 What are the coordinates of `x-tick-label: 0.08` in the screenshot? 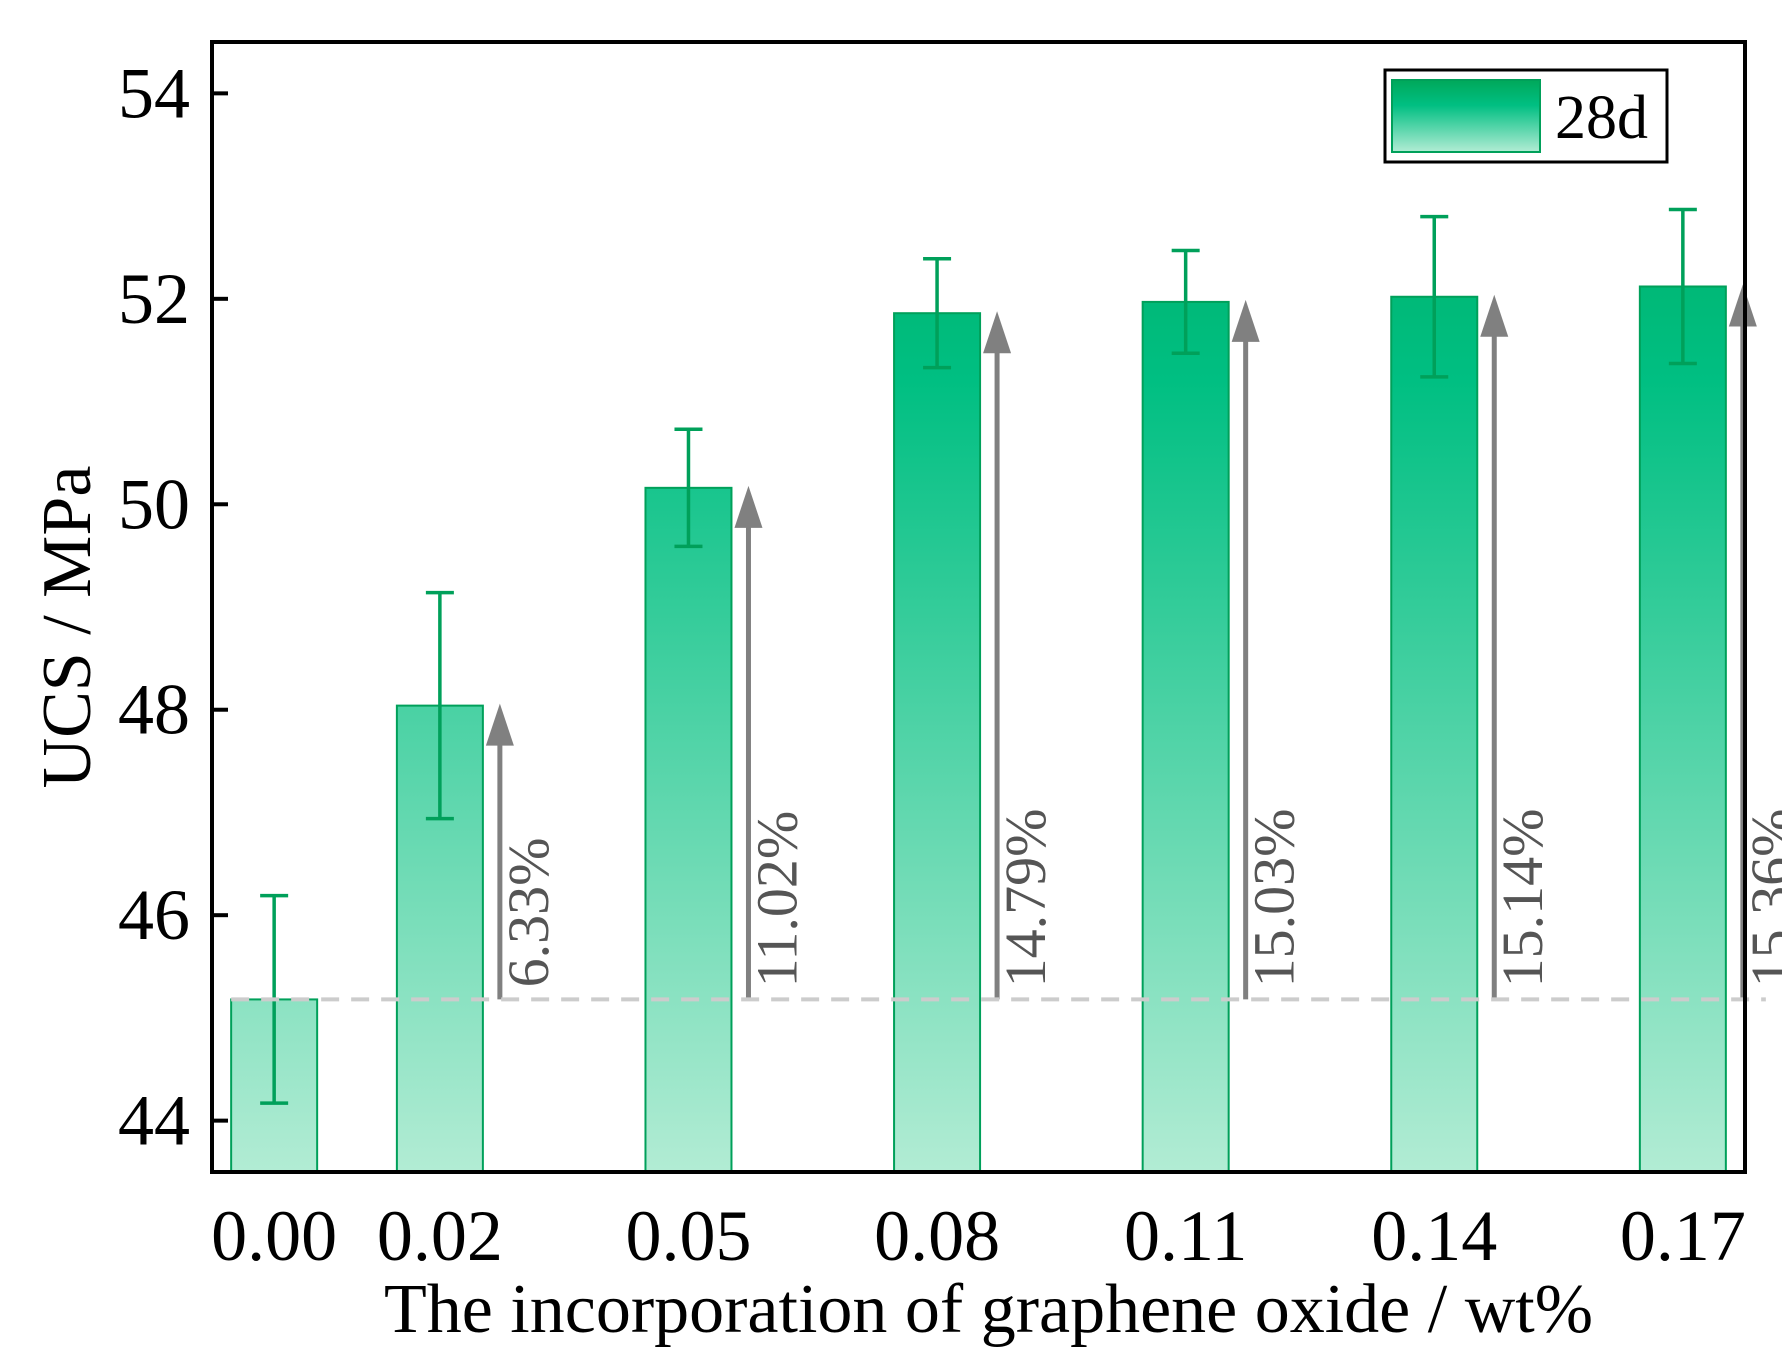 It's located at (937, 1236).